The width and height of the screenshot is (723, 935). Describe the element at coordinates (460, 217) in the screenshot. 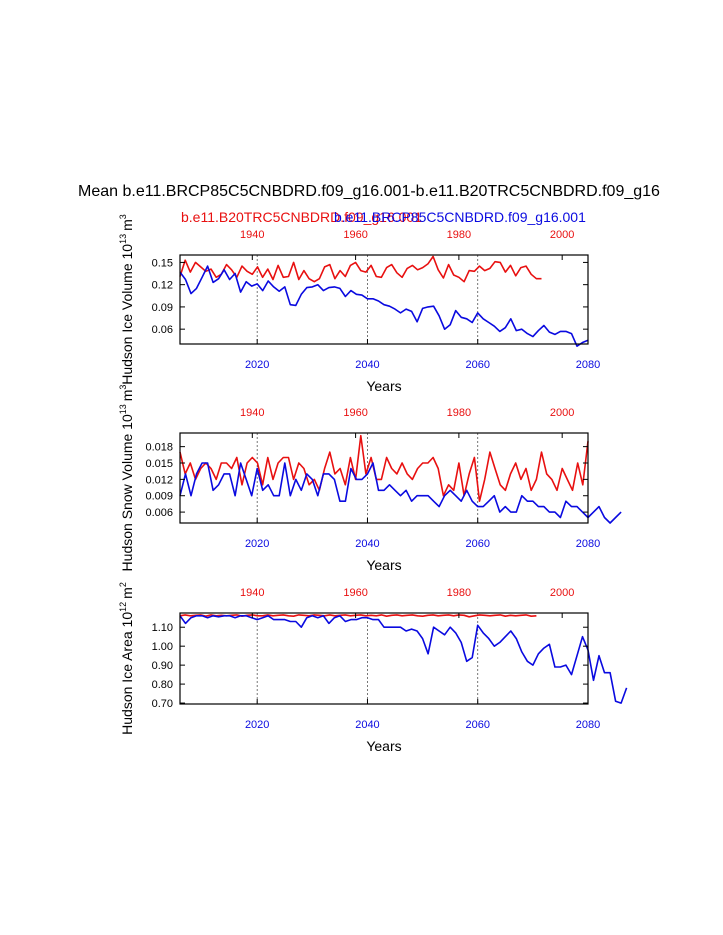

I see `legend-label-blue: b.e11.BRCP85C5CNBDRD.f09_g16.001` at that location.